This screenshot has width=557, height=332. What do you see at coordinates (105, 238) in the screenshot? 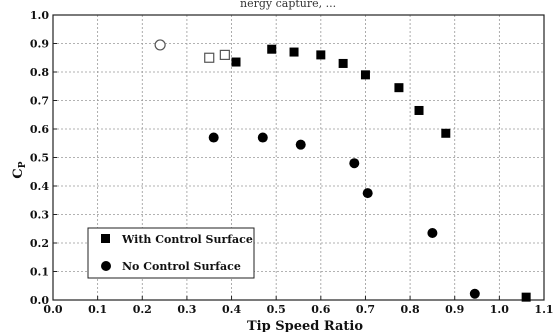
I see `legend-marker-with-control-surface` at bounding box center [105, 238].